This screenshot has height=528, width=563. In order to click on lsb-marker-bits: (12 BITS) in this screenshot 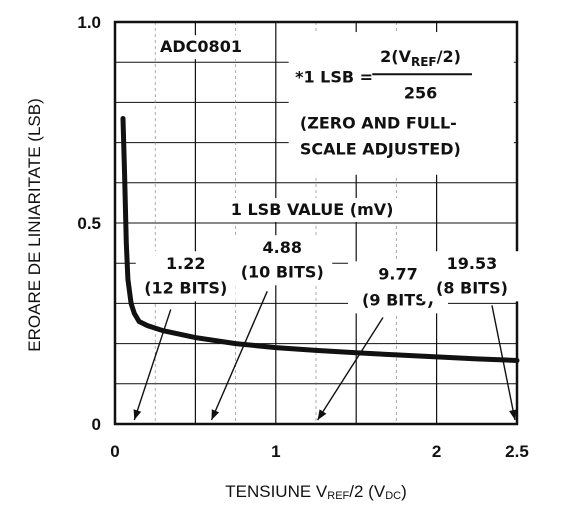, I will do `click(185, 287)`.